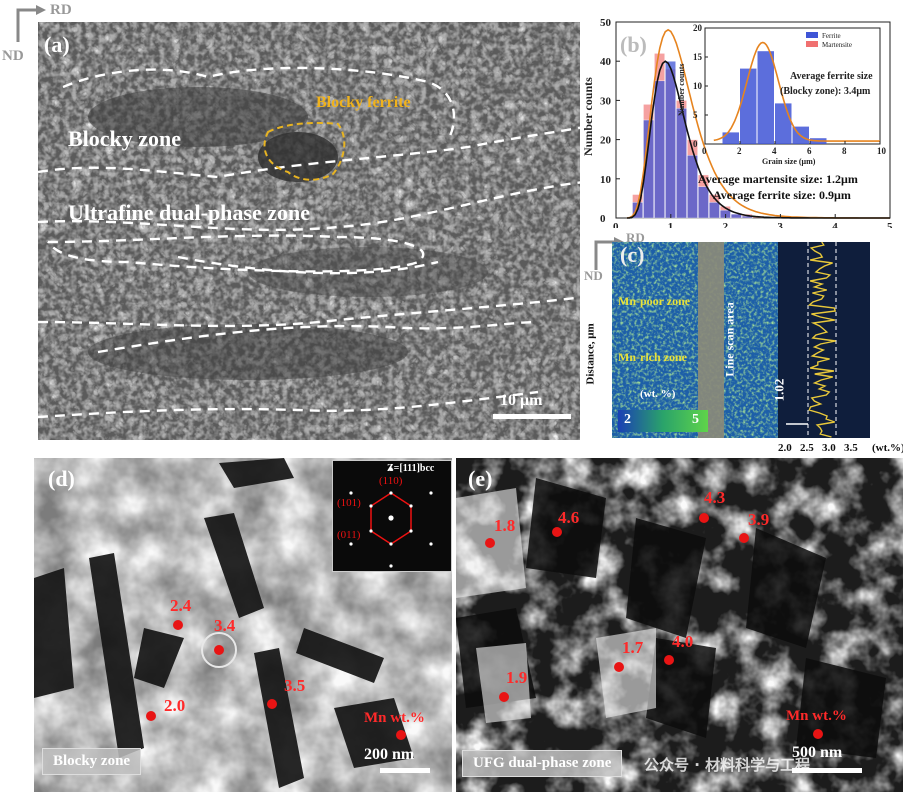  Describe the element at coordinates (588, 116) in the screenshot. I see `y-axis-label: Number counts` at that location.